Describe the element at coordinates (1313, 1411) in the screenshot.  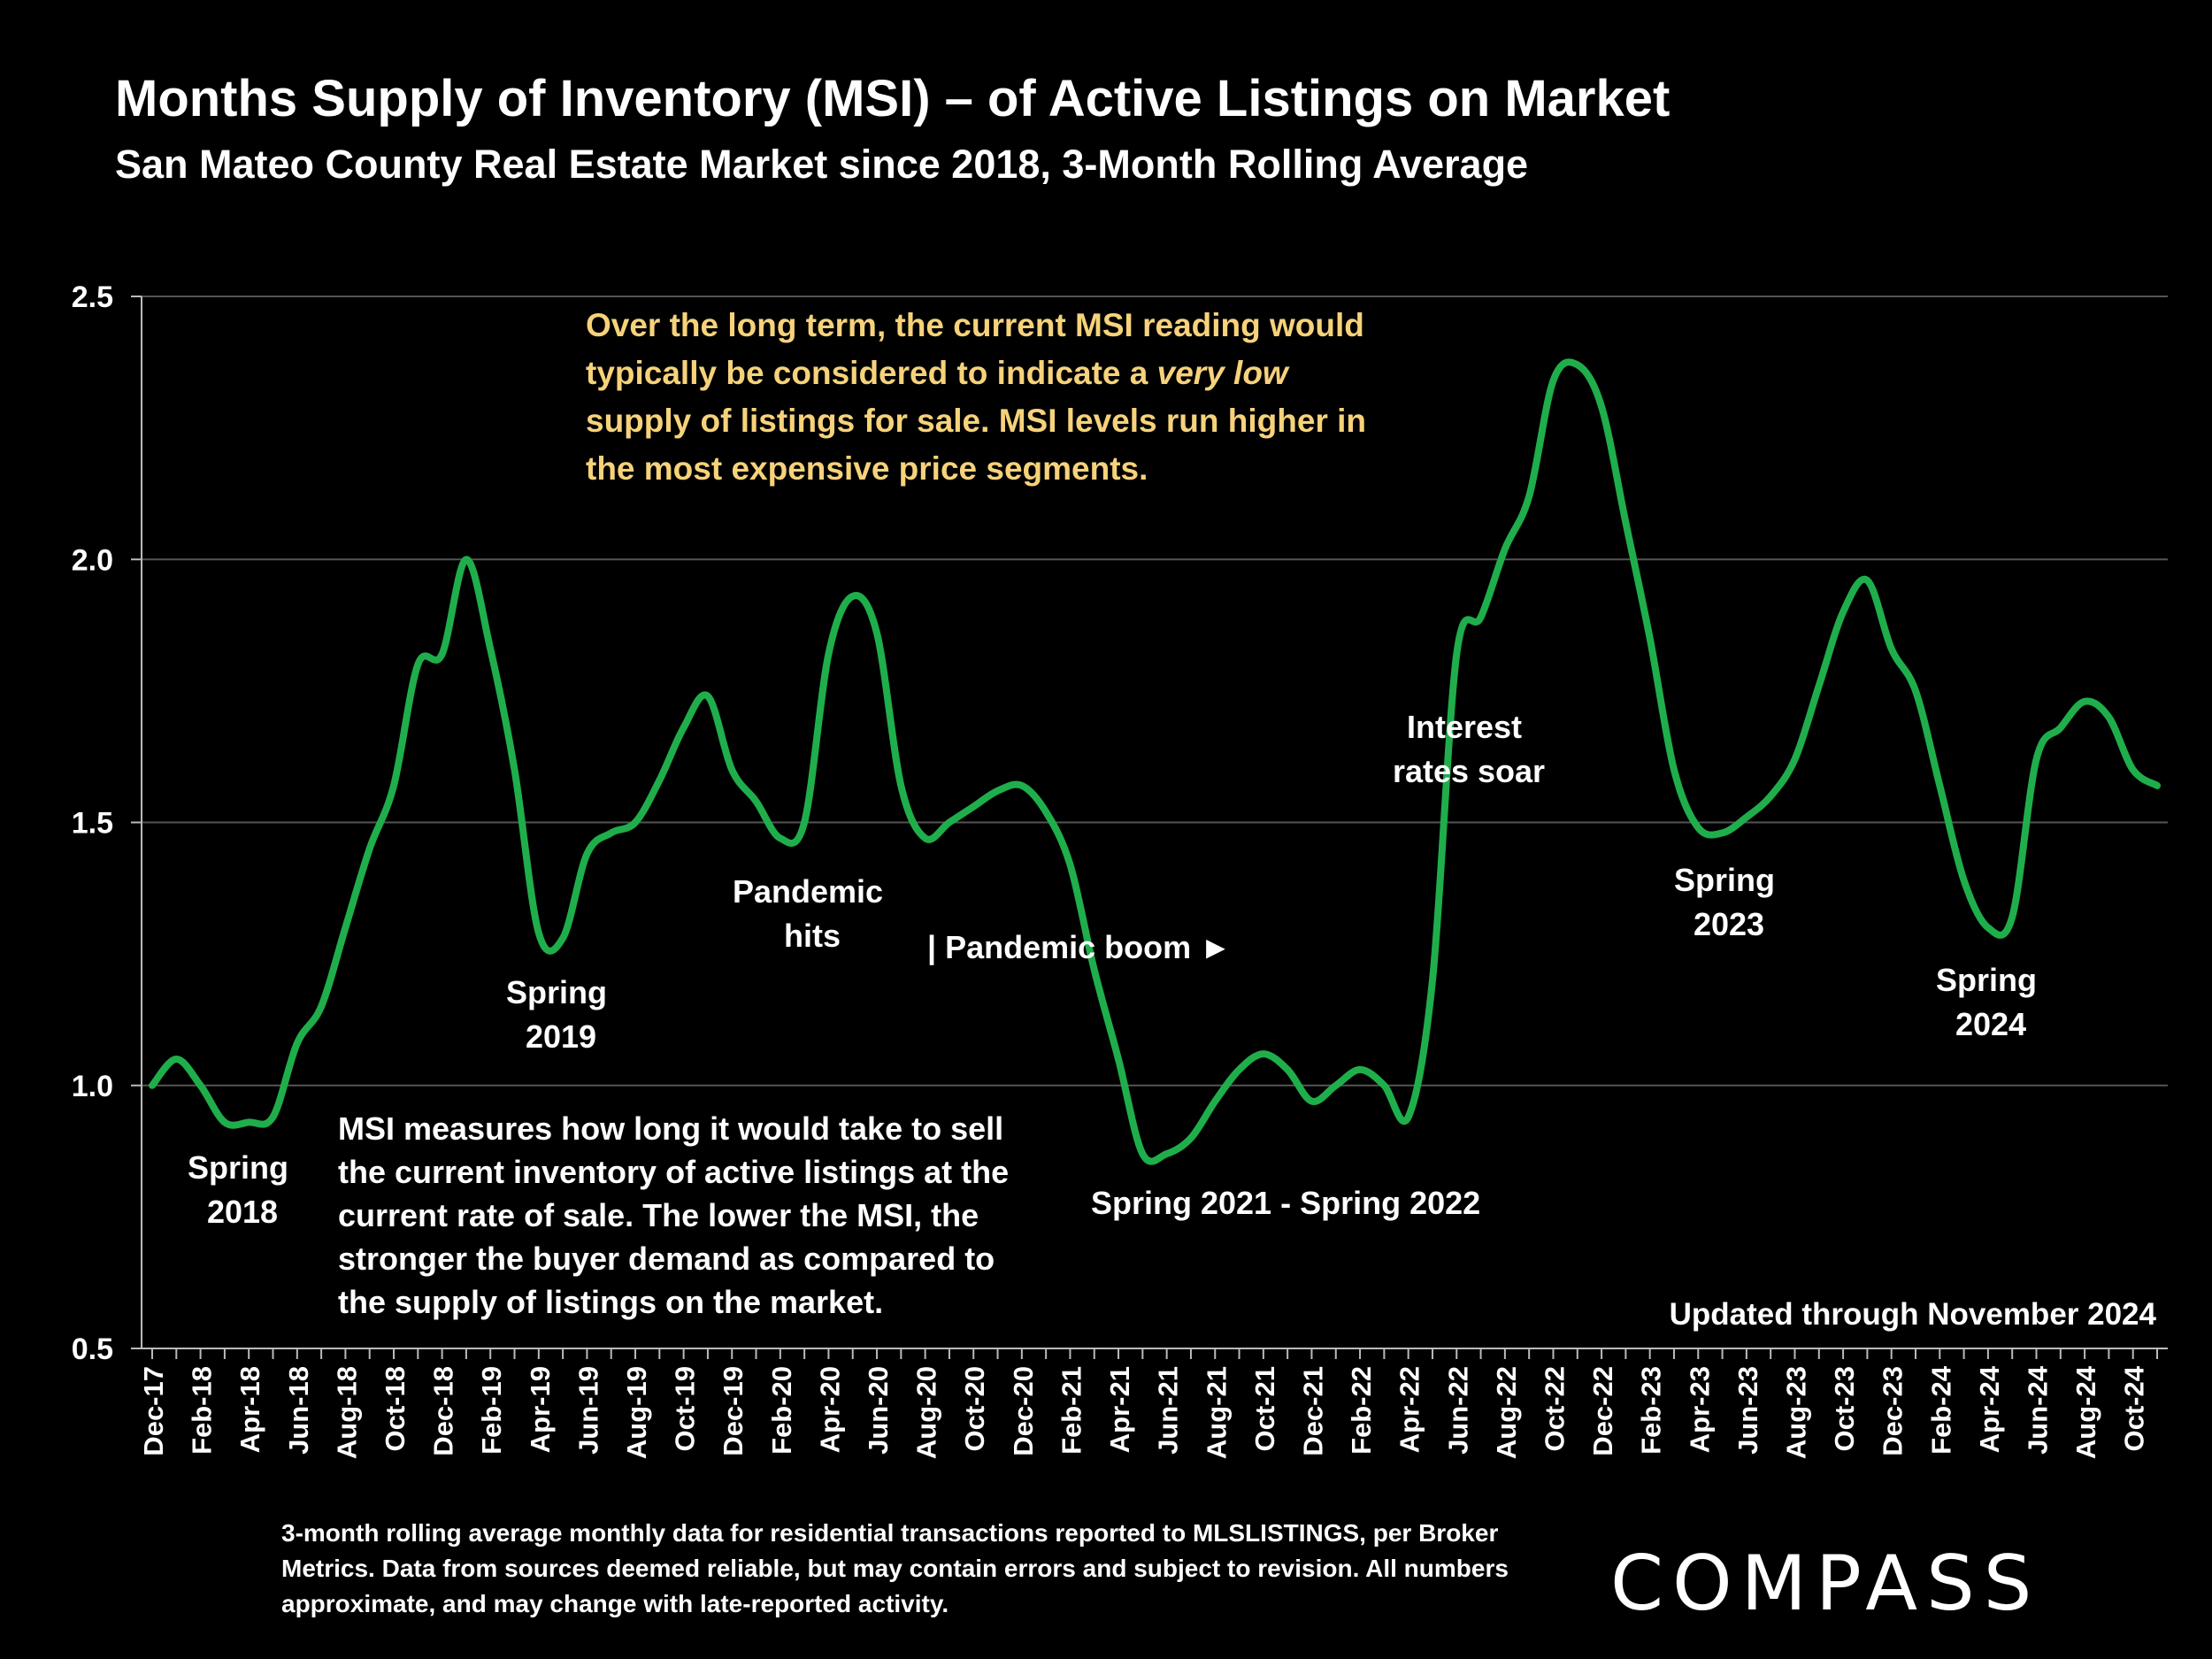
I see `x-tick-label: Dec-21` at that location.